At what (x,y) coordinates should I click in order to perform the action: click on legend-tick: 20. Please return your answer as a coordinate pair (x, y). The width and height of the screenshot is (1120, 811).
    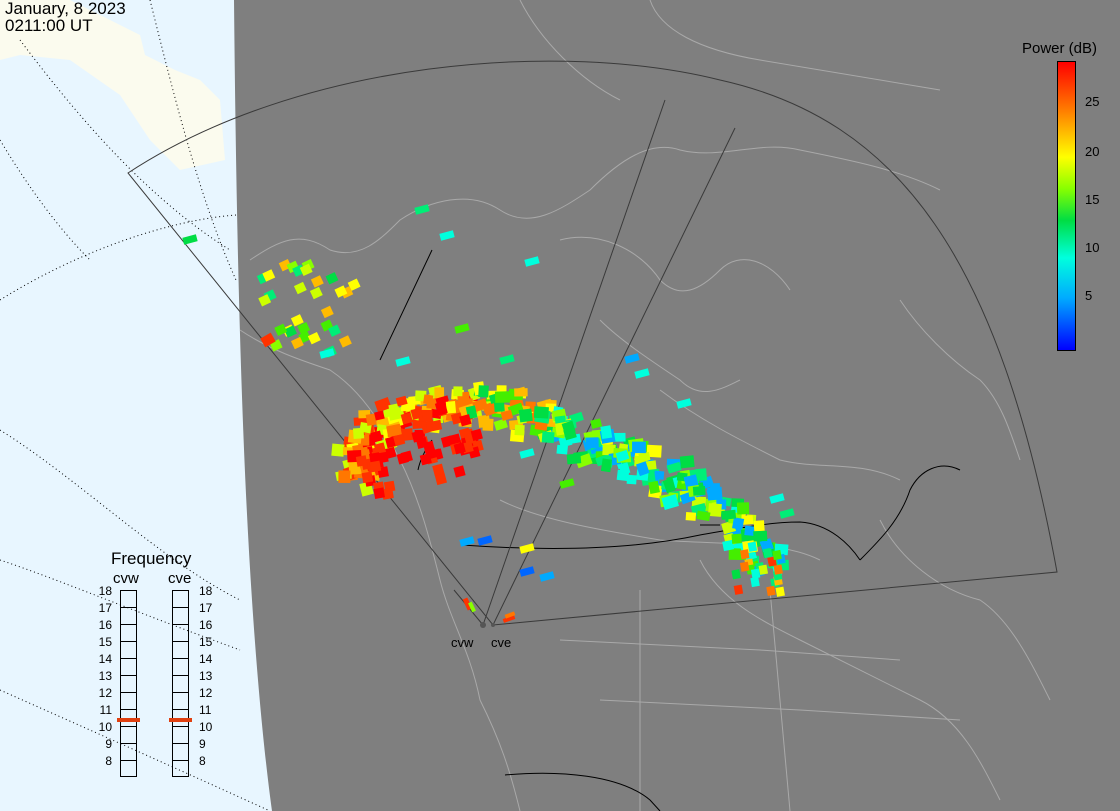
    Looking at the image, I should click on (1092, 151).